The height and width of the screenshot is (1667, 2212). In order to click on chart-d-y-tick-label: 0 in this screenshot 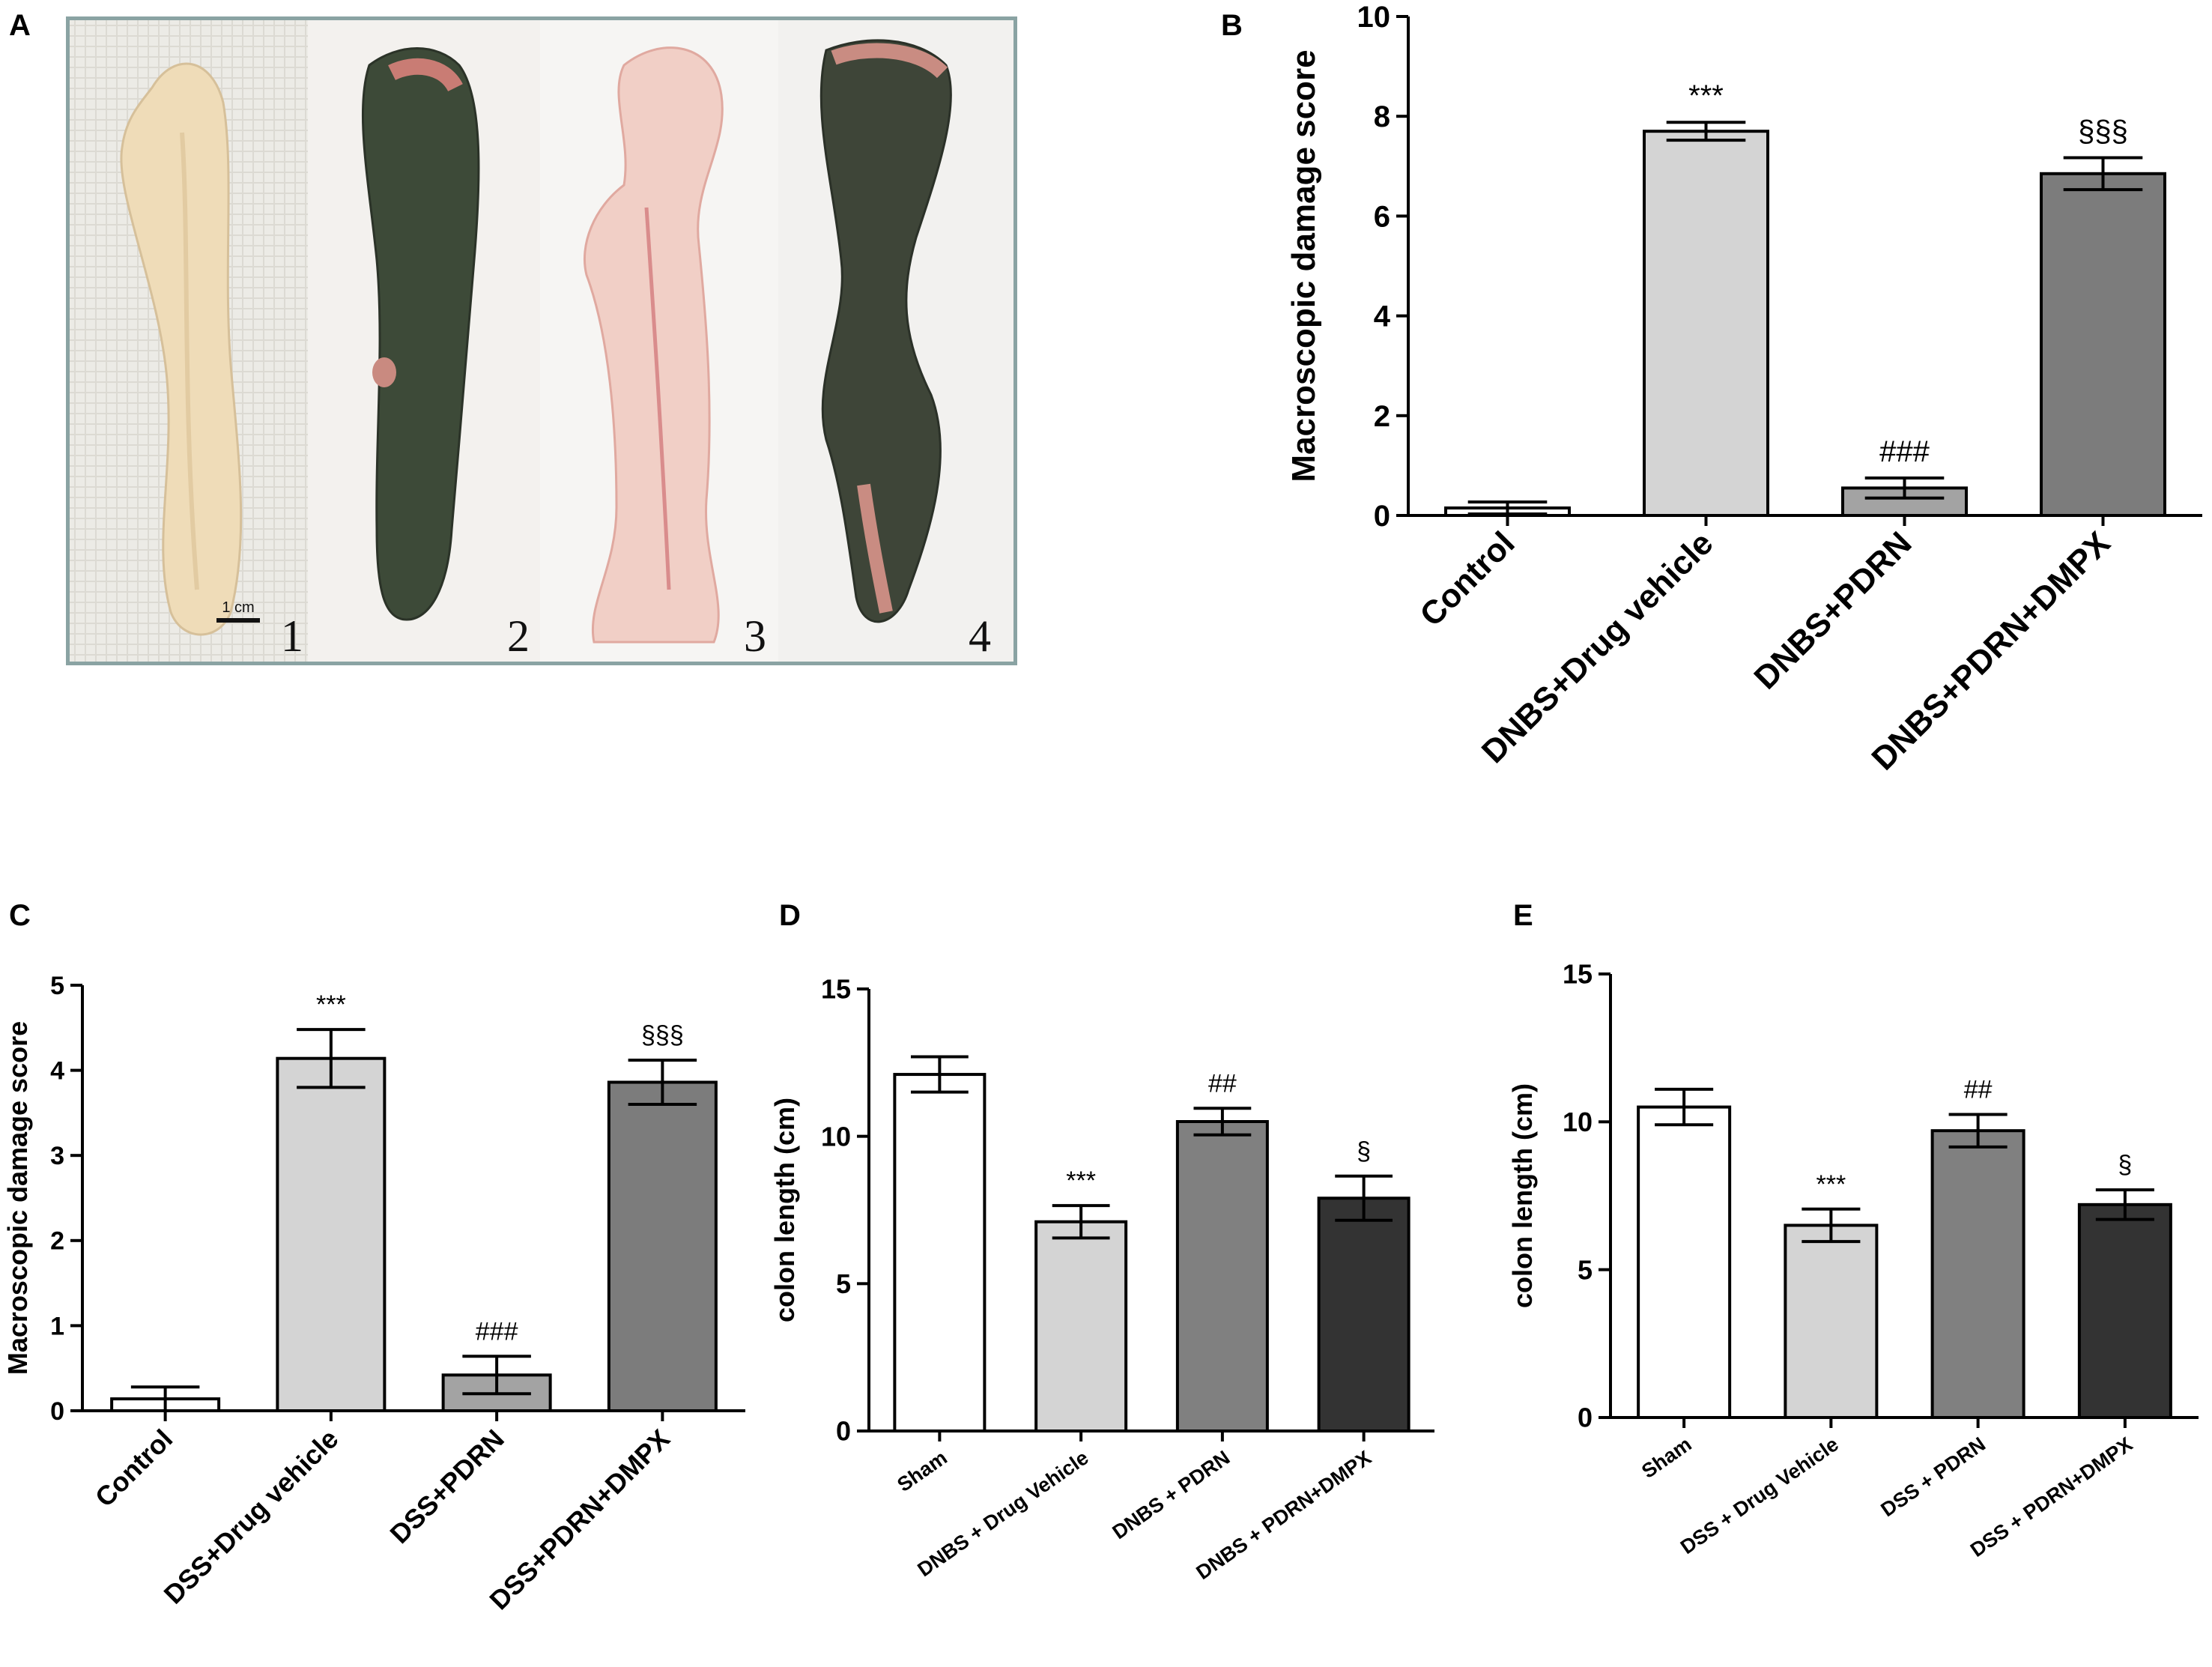, I will do `click(843, 1431)`.